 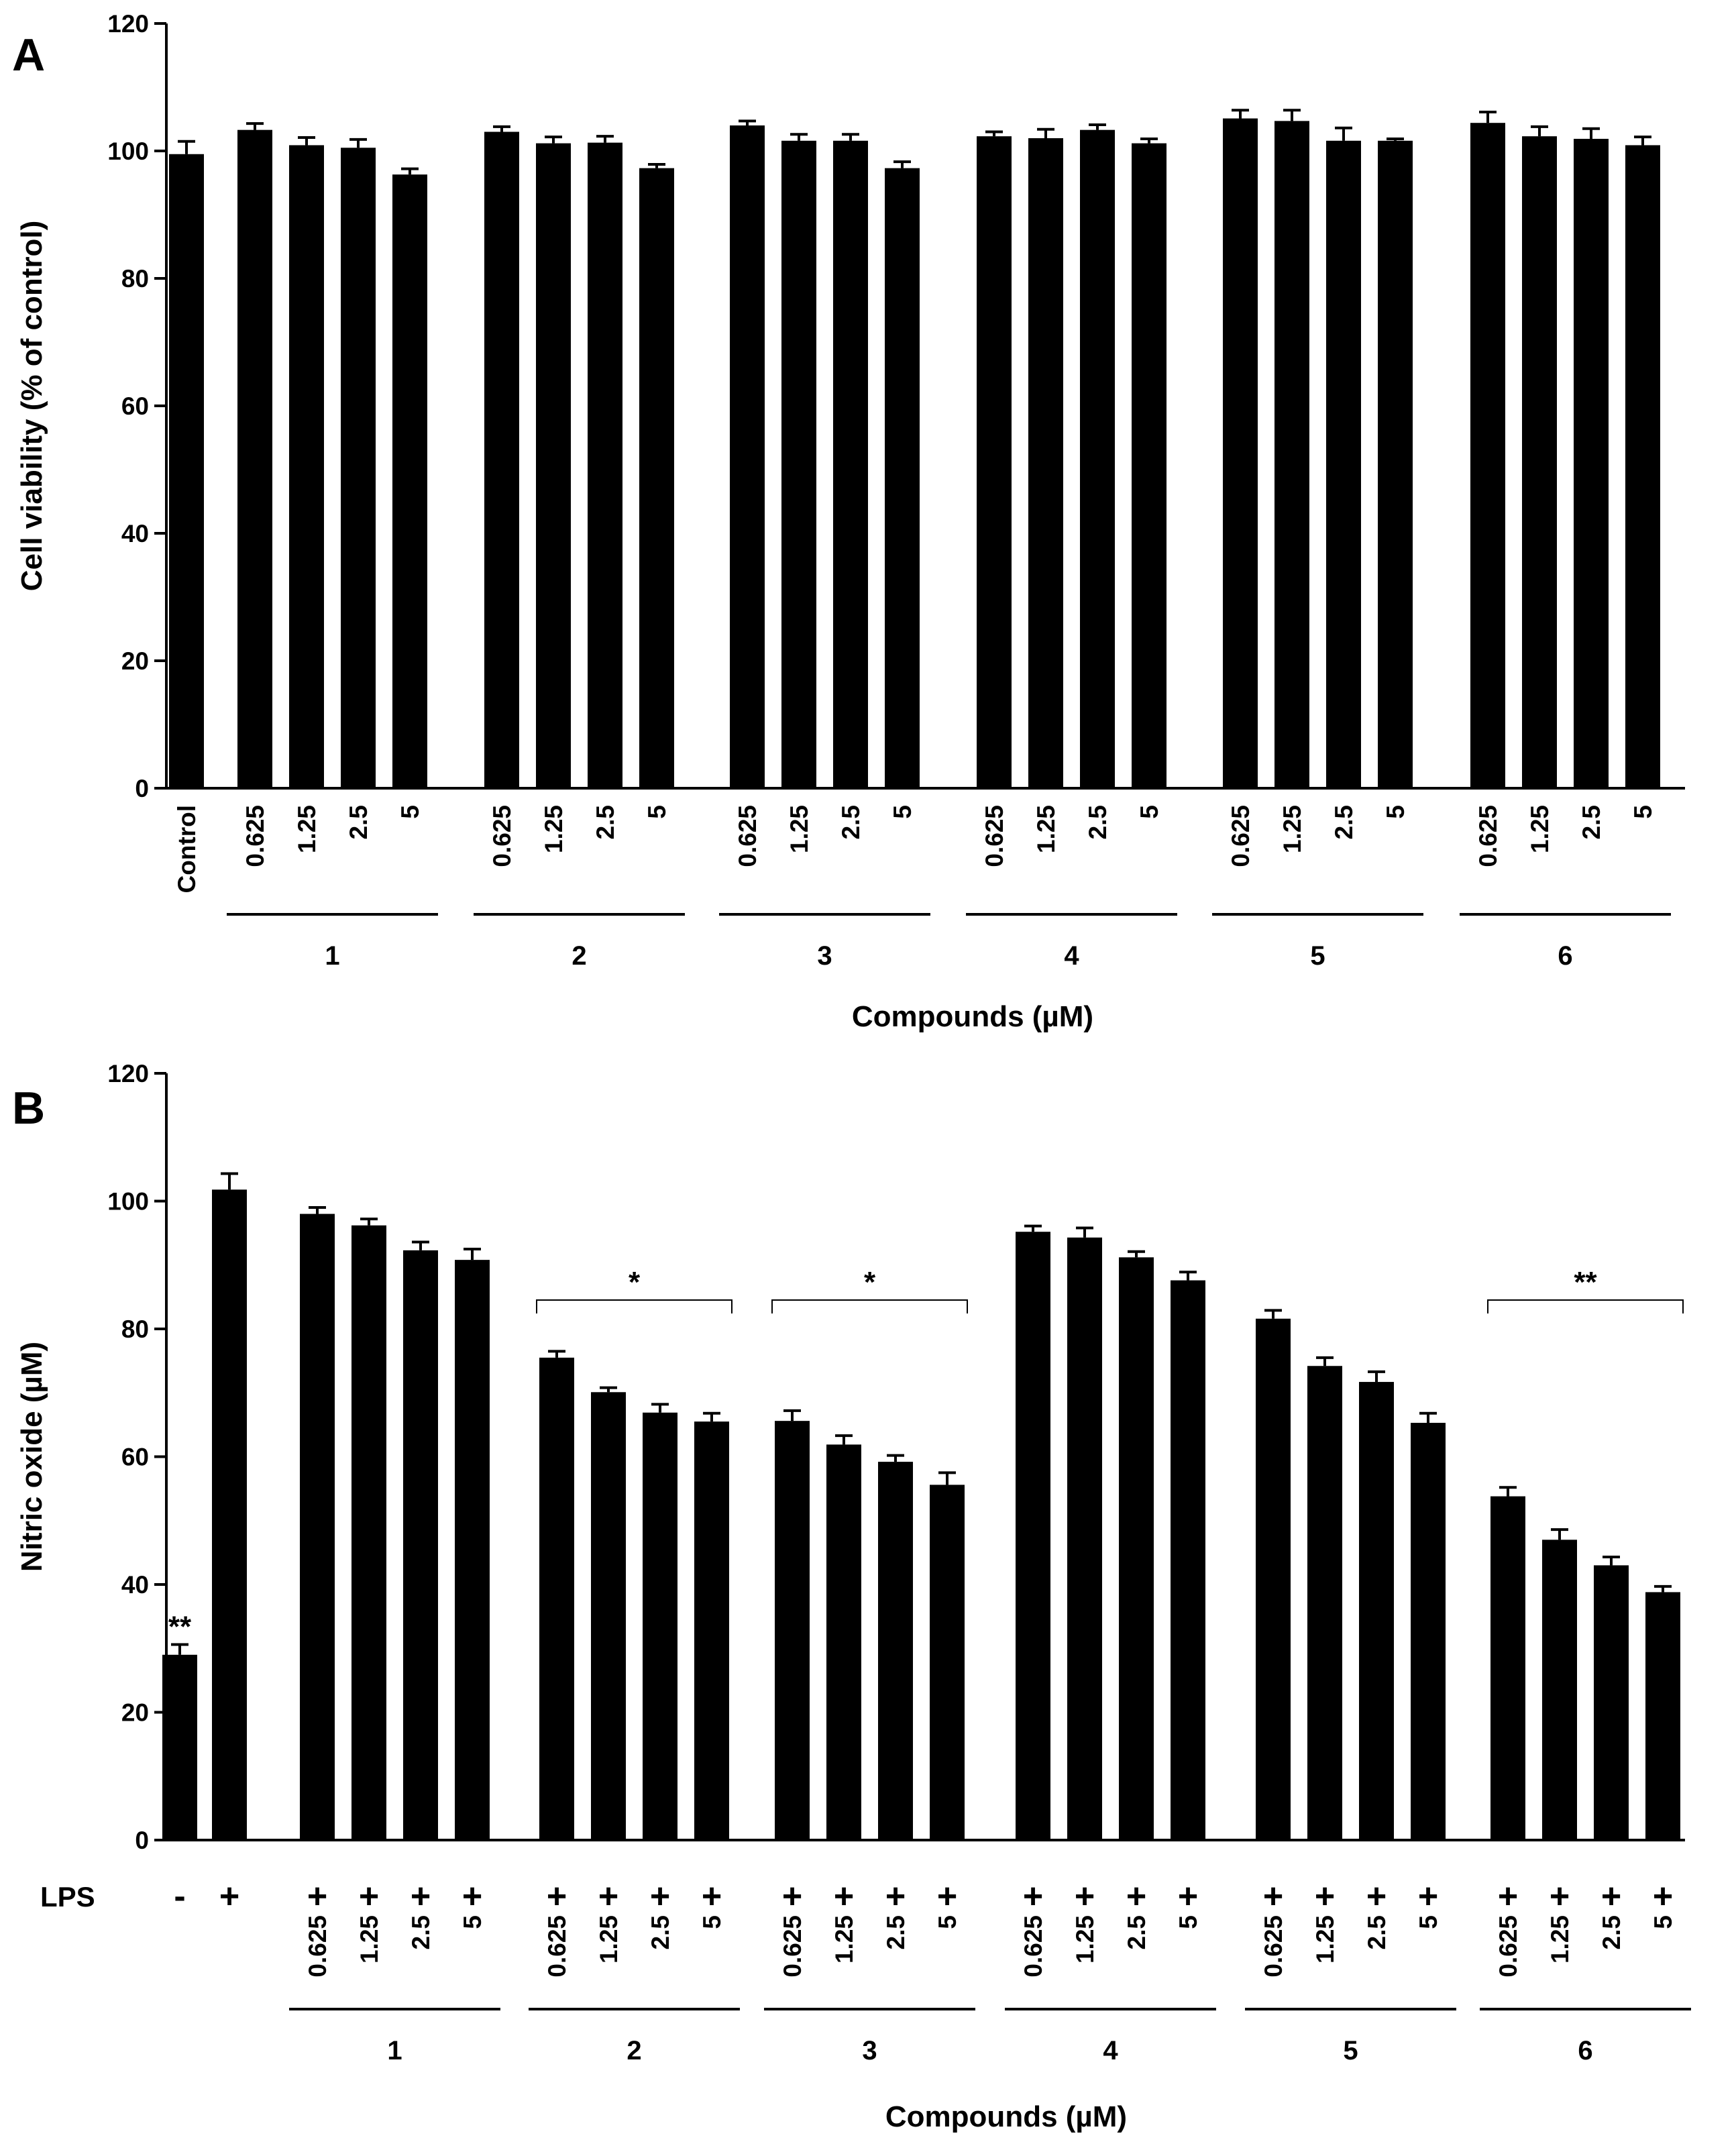 I want to click on significance-label-compound-2: *, so click(x=635, y=1282).